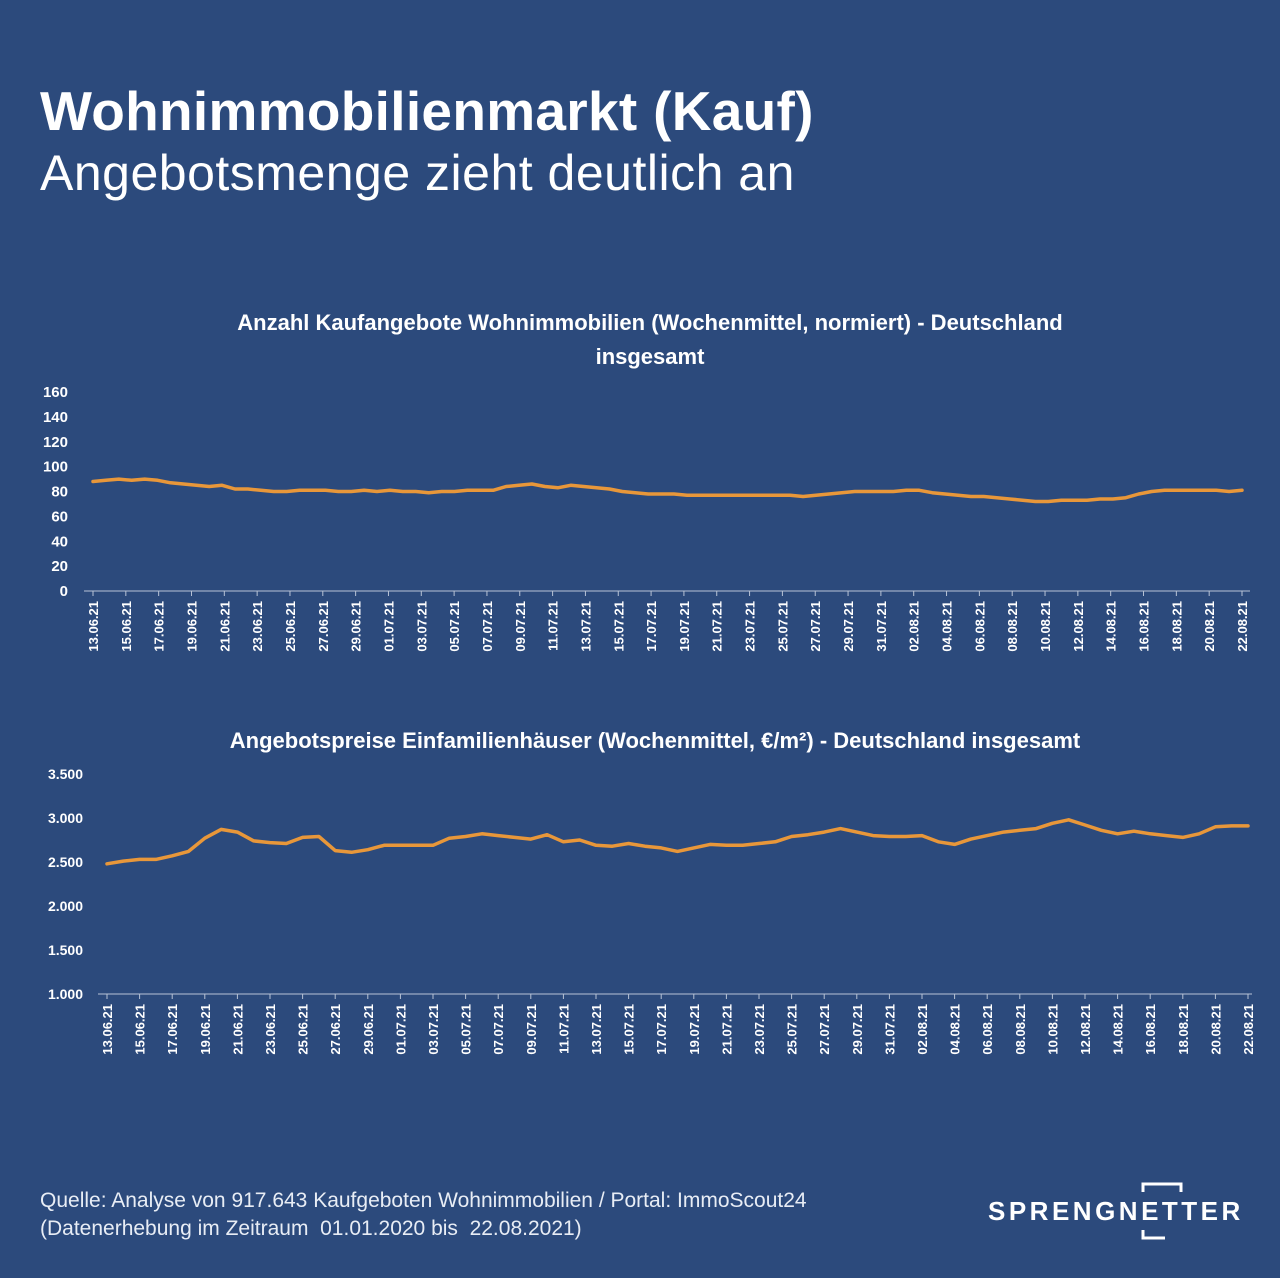 The image size is (1280, 1278). I want to click on y-tick-label: 120, so click(55, 442).